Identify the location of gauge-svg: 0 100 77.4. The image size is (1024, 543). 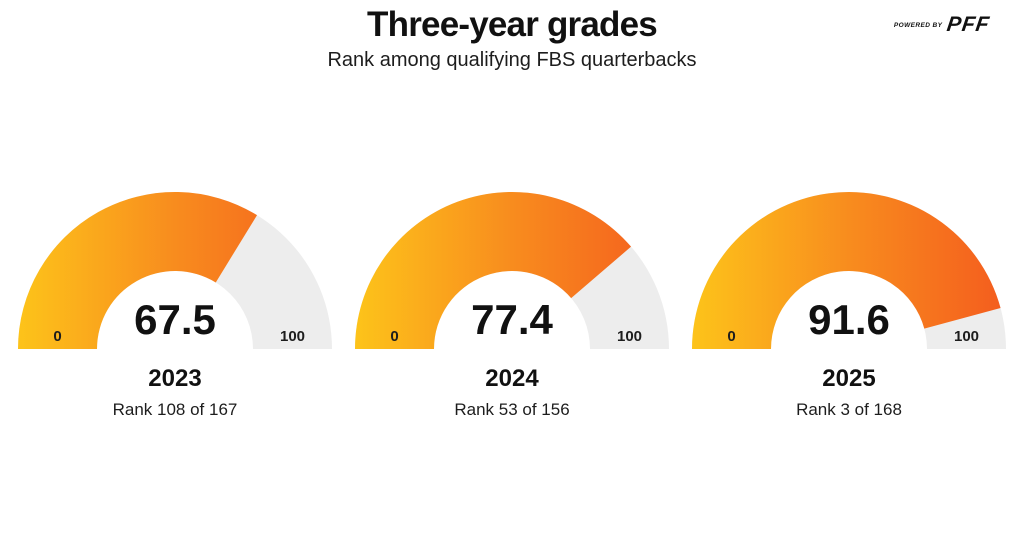
(512, 271).